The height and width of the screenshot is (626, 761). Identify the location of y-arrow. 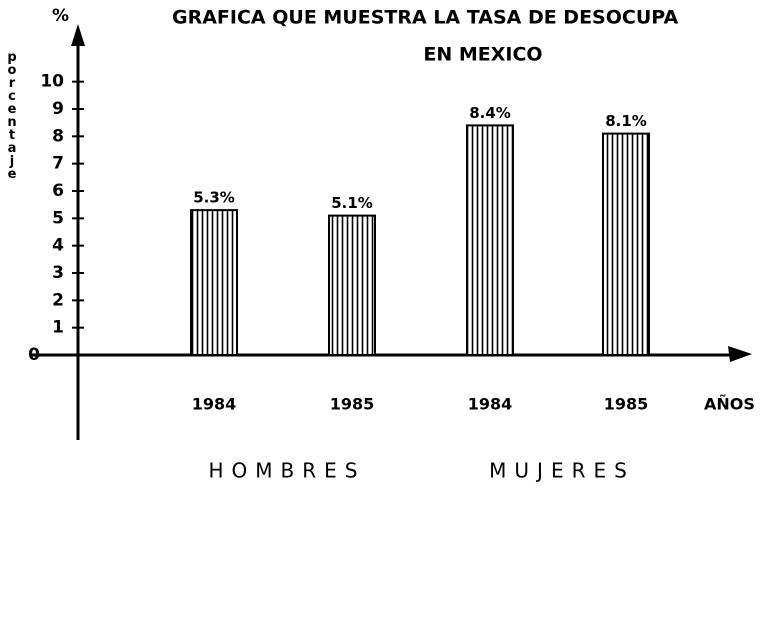
(78, 35).